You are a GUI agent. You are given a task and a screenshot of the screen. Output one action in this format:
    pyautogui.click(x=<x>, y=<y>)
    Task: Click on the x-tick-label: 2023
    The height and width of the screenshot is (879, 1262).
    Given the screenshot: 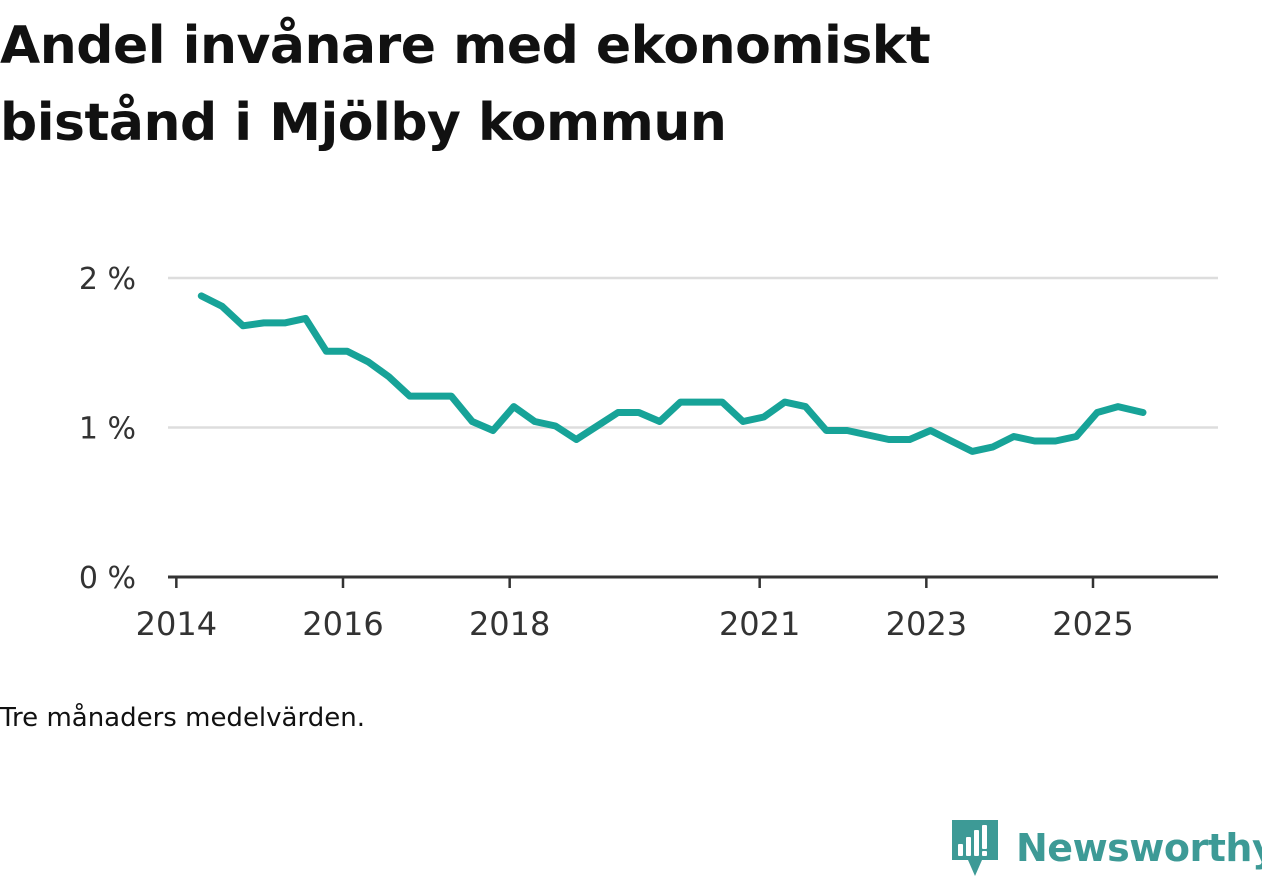 What is the action you would take?
    pyautogui.click(x=926, y=624)
    